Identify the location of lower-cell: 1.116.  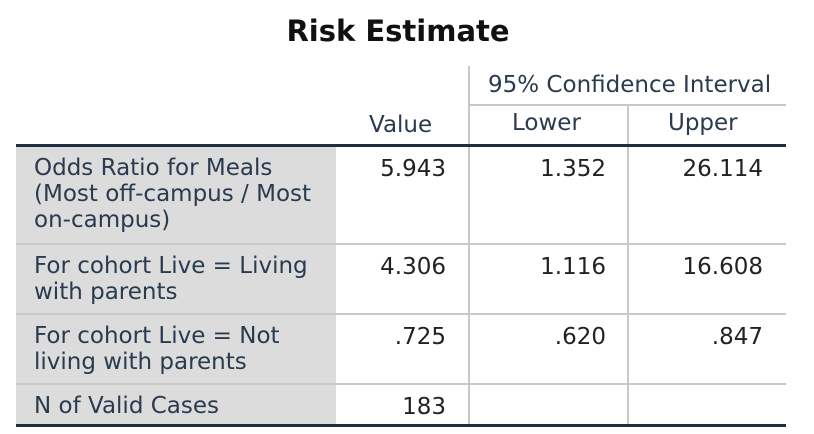
(573, 267).